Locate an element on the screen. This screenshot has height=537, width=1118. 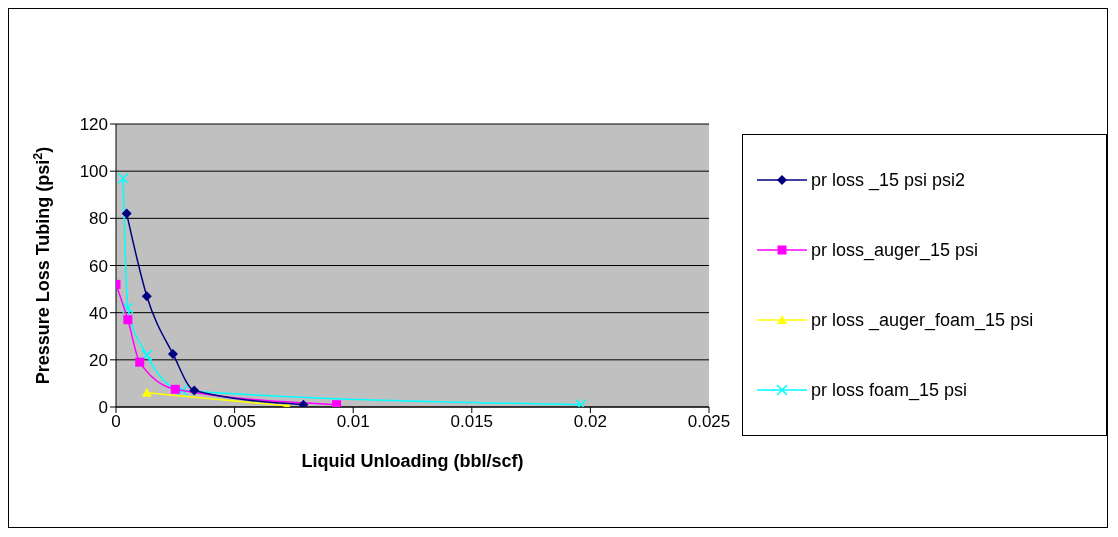
legend-label: pr loss _15 psi psi2 is located at coordinates (888, 180).